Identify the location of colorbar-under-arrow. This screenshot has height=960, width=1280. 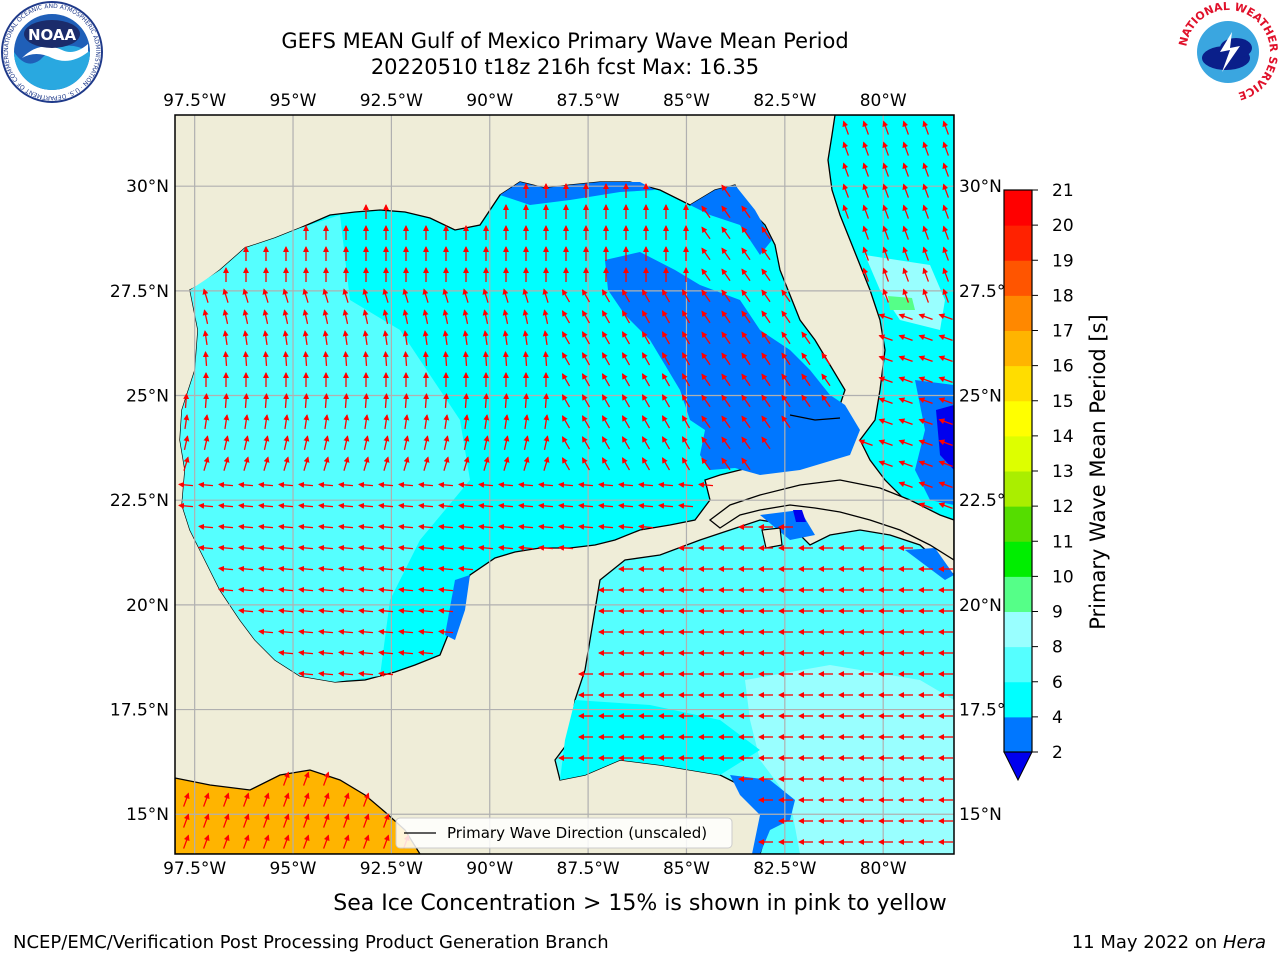
(1018, 766).